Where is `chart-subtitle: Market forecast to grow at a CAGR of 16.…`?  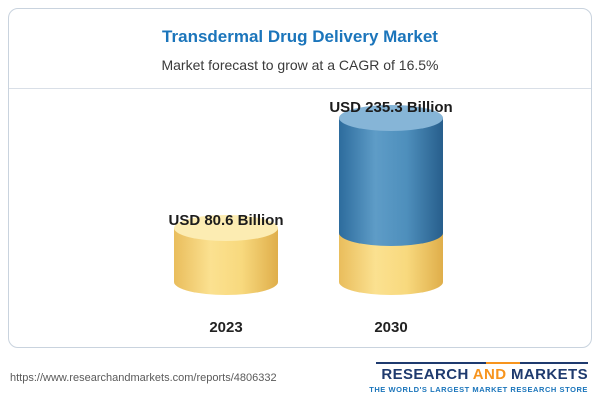 chart-subtitle: Market forecast to grow at a CAGR of 16.… is located at coordinates (300, 65).